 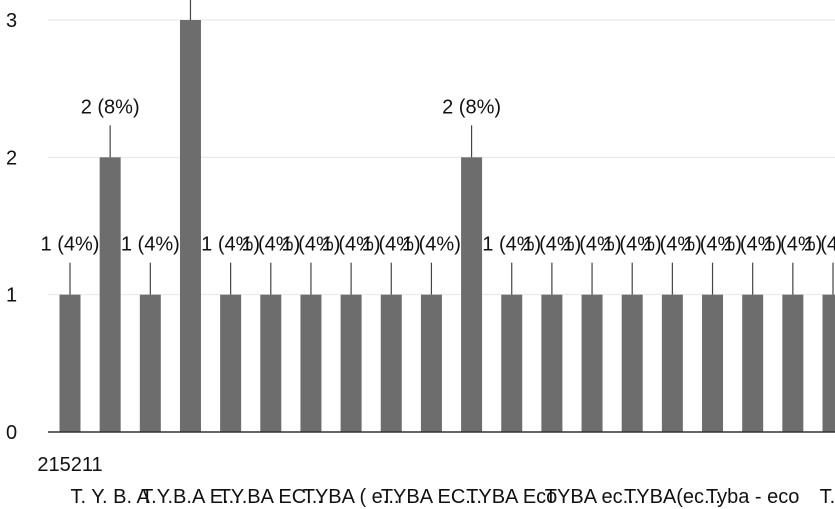 What do you see at coordinates (11, 296) in the screenshot?
I see `y-tick-label: 1` at bounding box center [11, 296].